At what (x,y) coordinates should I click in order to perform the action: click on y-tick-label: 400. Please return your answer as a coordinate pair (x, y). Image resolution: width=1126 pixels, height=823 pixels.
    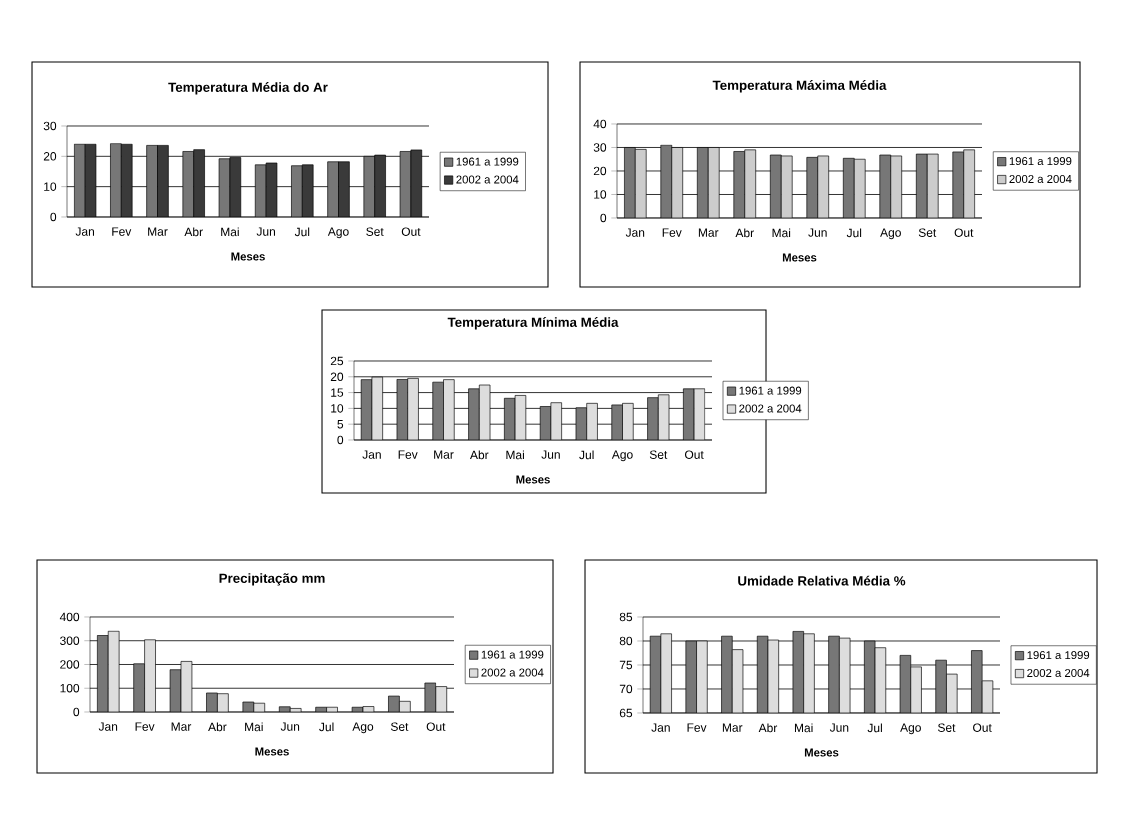
    Looking at the image, I should click on (69, 617).